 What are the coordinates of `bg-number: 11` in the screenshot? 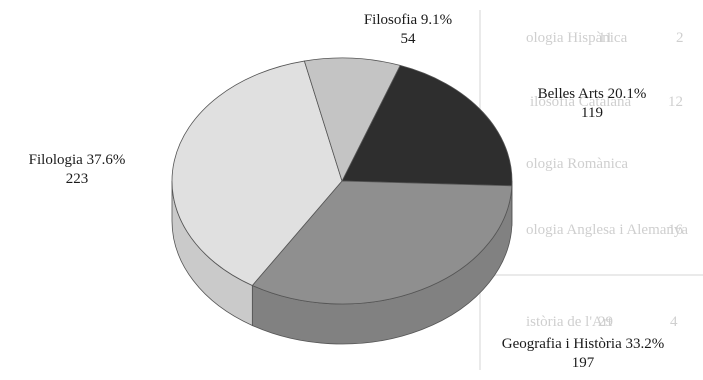 It's located at (605, 38).